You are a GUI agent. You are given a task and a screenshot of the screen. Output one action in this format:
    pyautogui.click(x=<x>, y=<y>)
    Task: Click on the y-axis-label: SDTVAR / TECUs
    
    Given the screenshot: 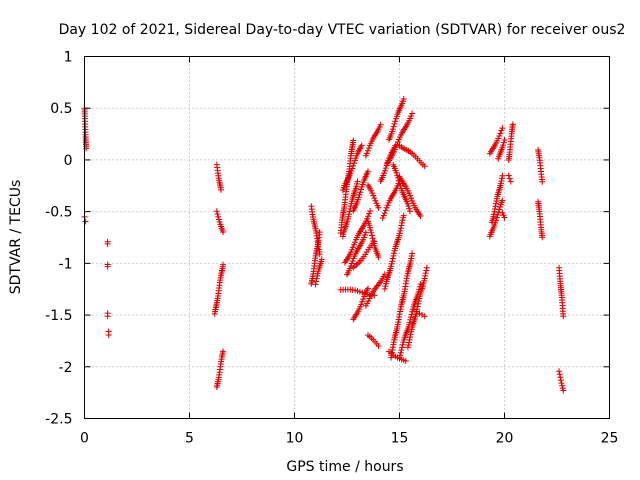 What is the action you would take?
    pyautogui.click(x=16, y=237)
    